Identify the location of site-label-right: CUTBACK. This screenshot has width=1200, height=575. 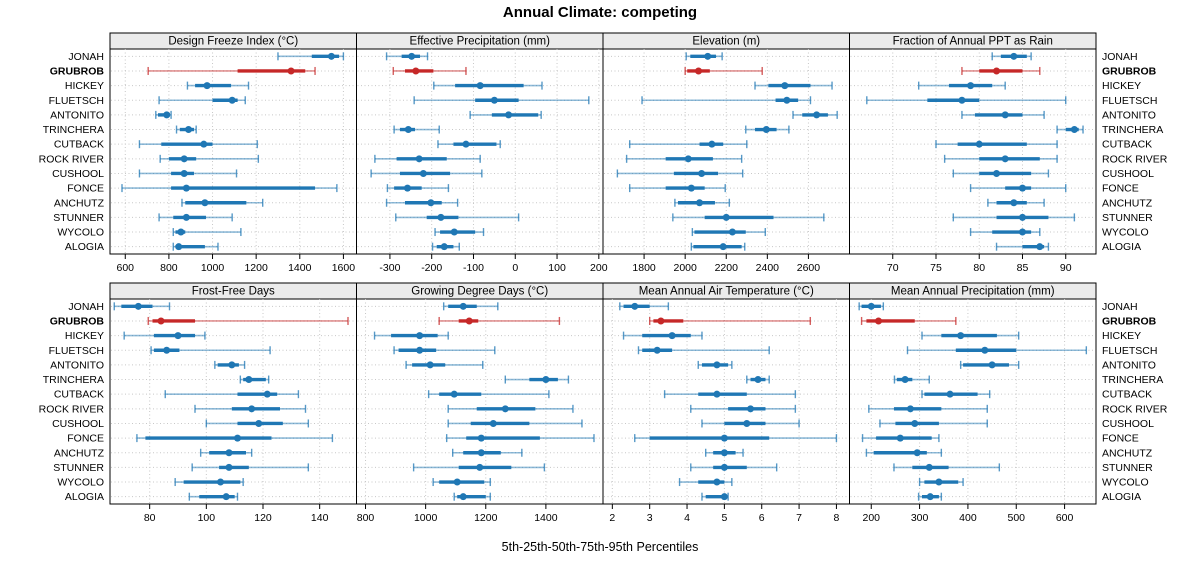
(1127, 145).